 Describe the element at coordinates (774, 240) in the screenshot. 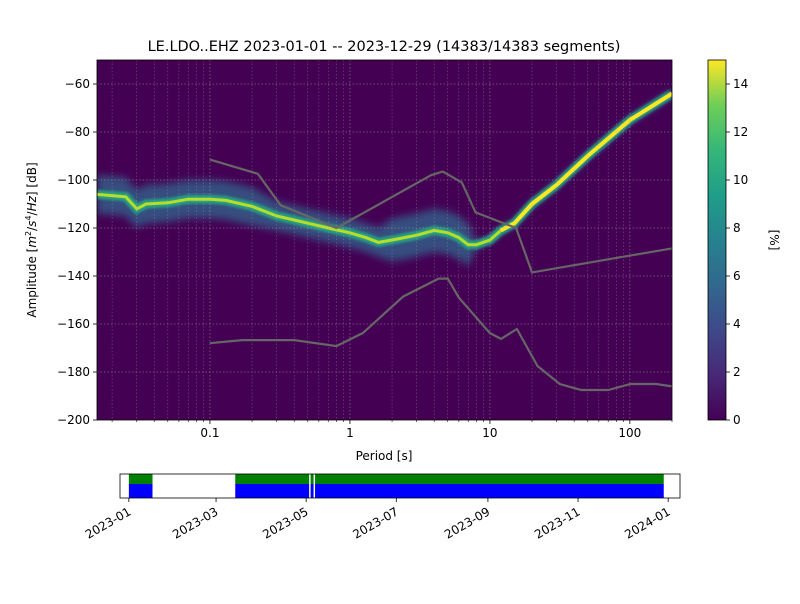

I see `colorbar-label: [%]` at that location.